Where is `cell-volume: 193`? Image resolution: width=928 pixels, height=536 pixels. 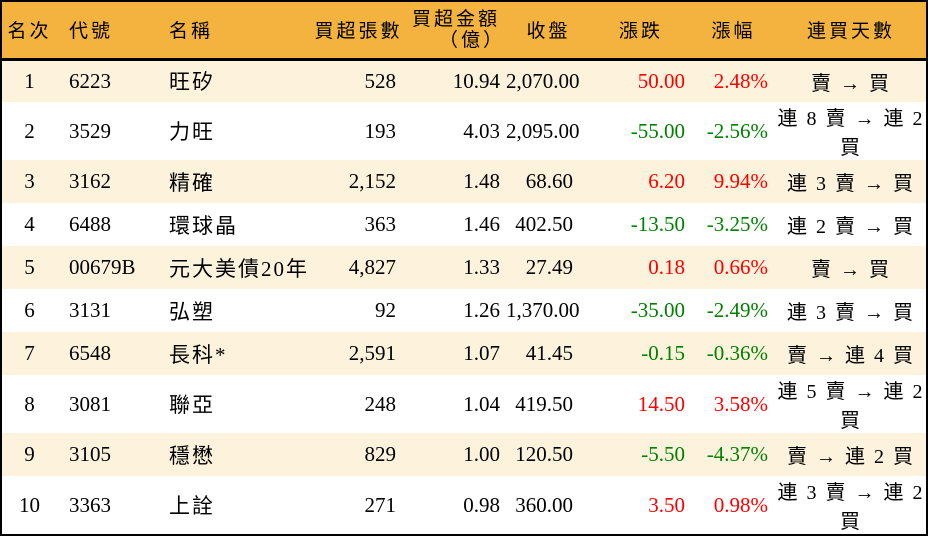
cell-volume: 193 is located at coordinates (380, 130).